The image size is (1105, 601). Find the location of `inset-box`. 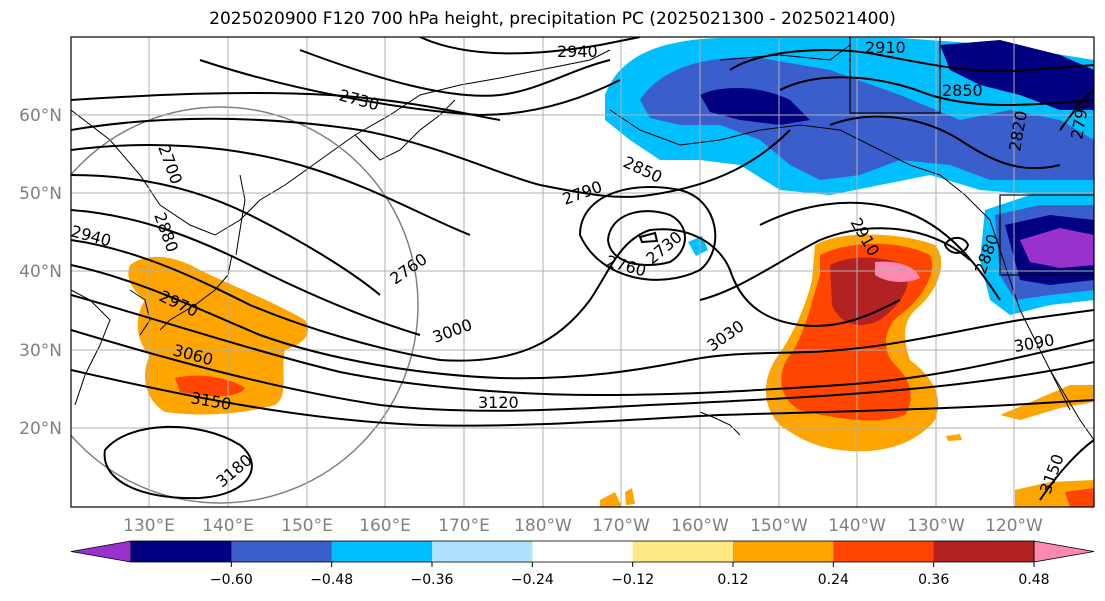

inset-box is located at coordinates (895, 75).